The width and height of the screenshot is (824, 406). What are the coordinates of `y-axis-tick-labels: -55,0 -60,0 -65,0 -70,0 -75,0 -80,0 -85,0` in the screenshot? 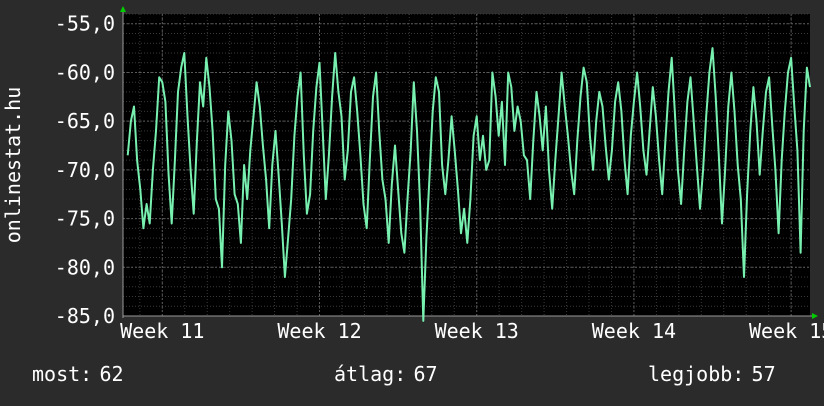 It's located at (85, 170).